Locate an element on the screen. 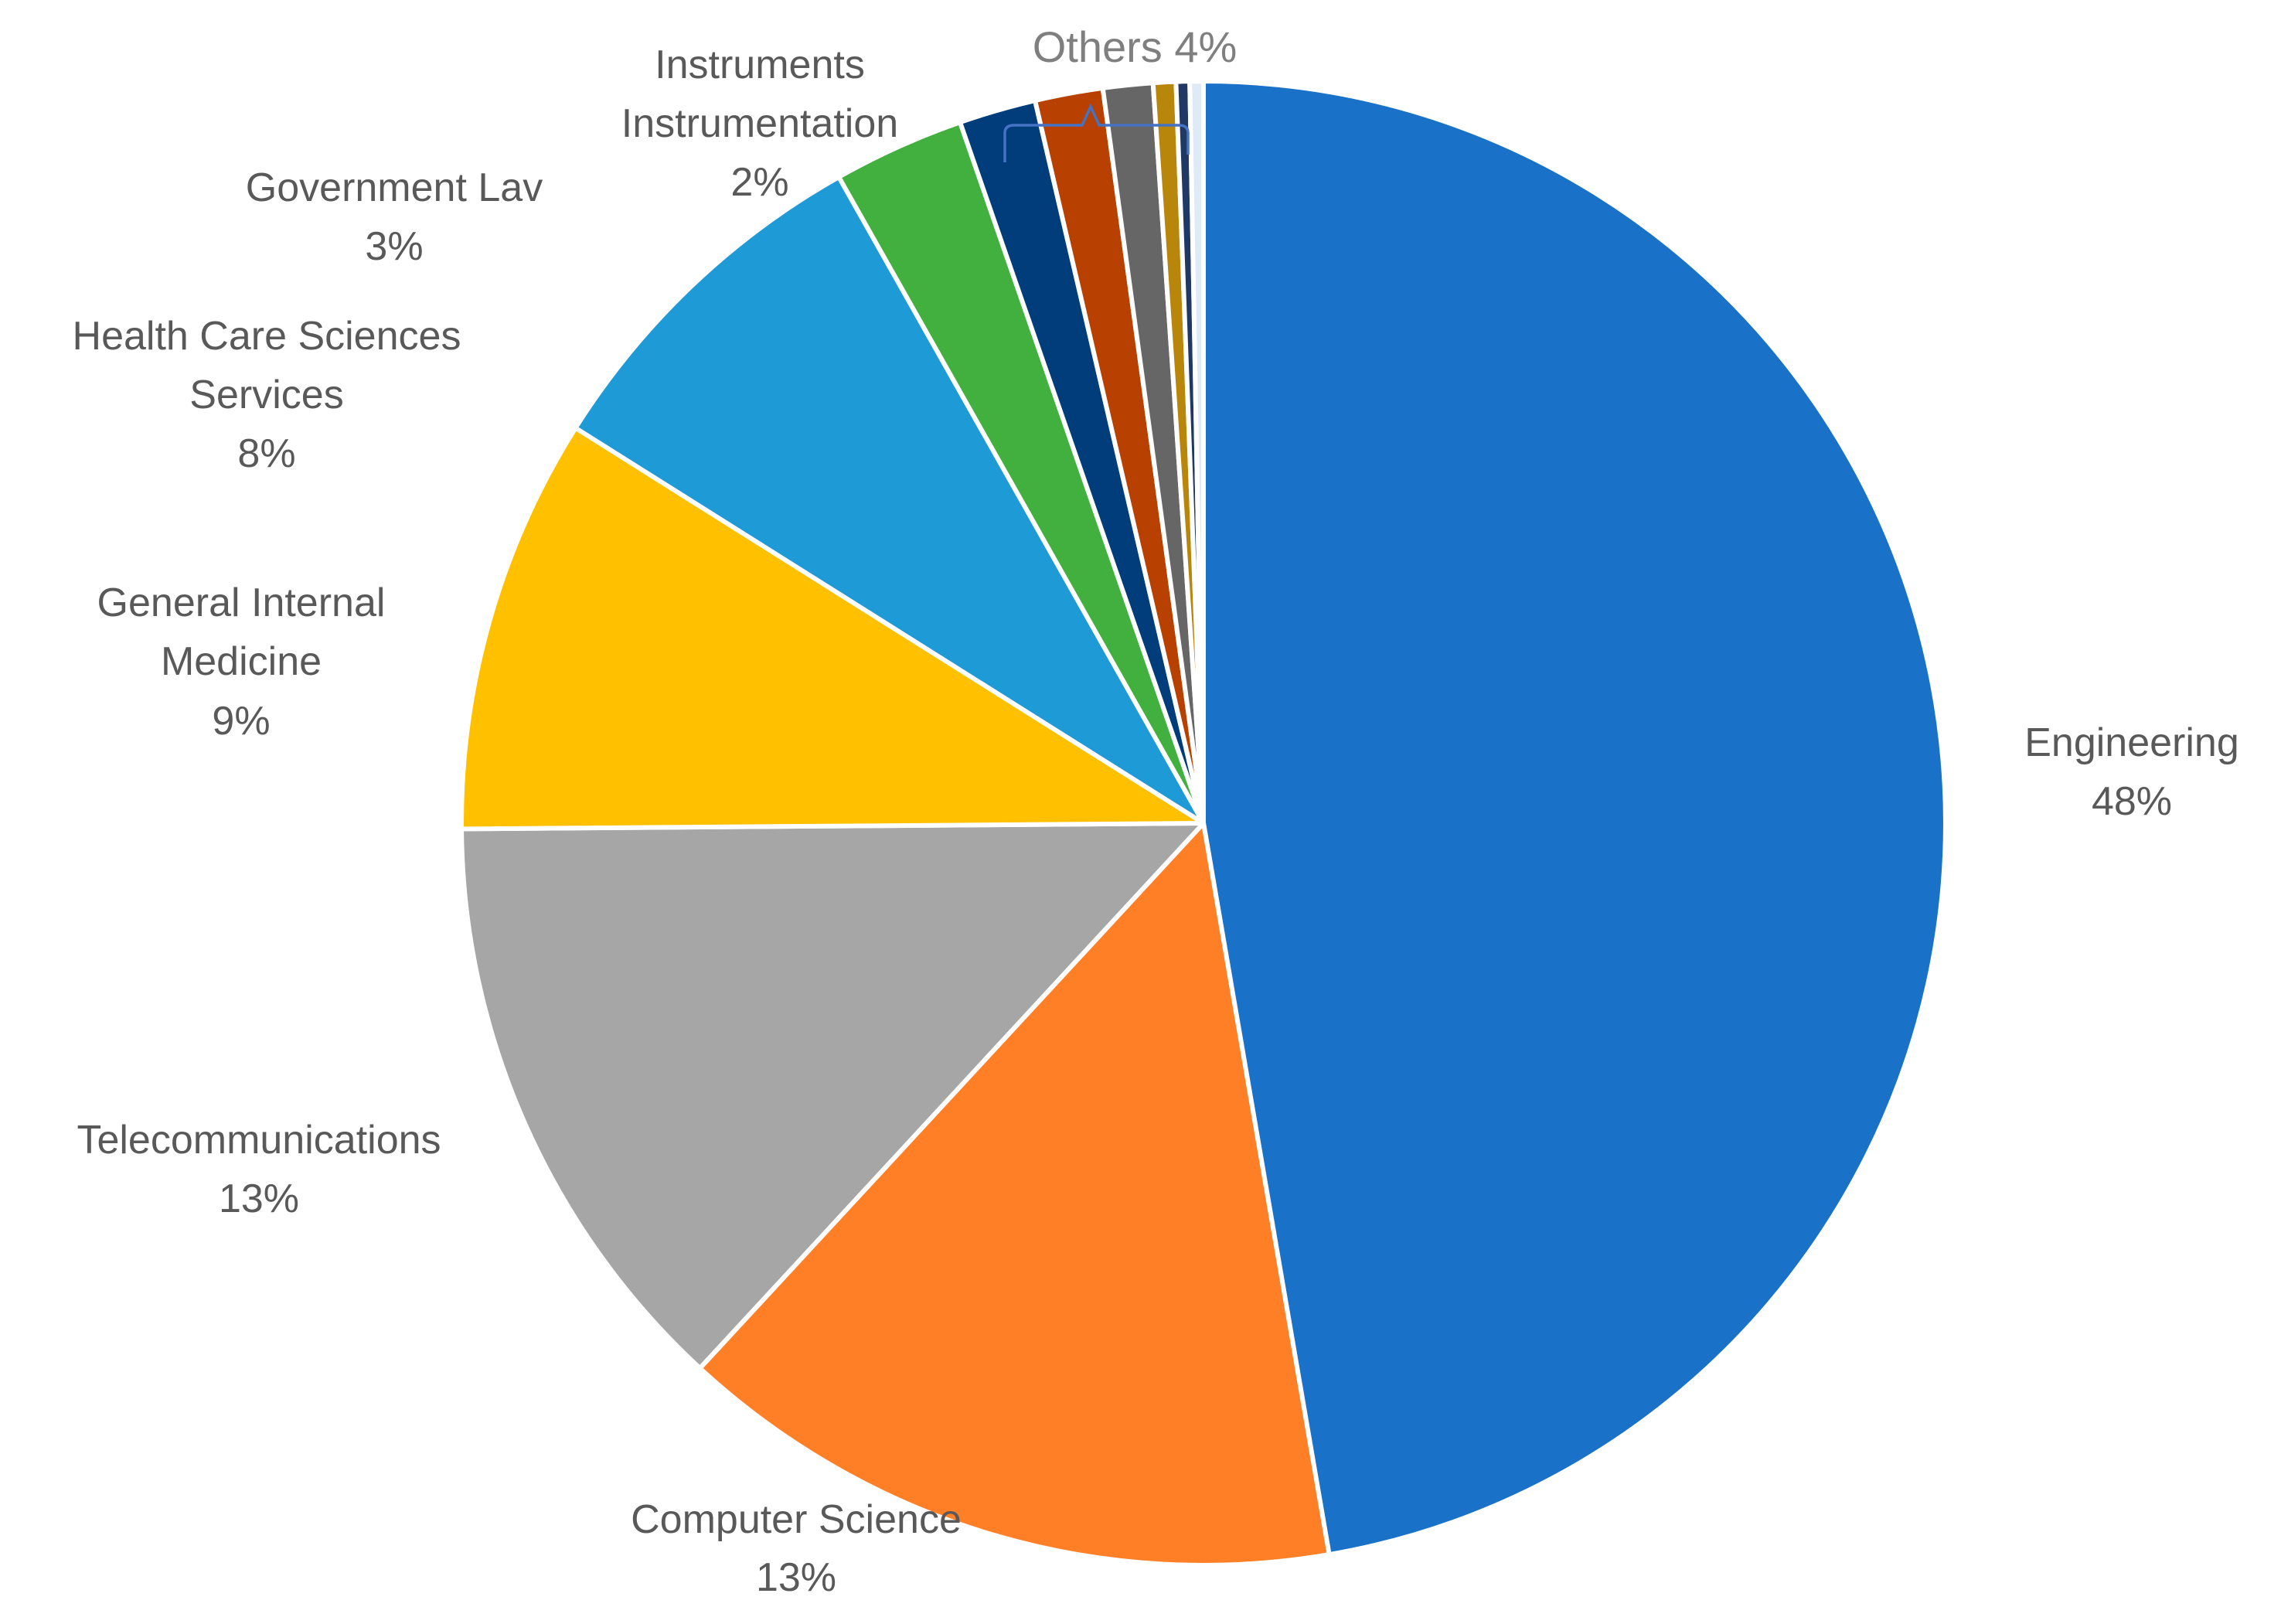  label-health-care-sciences: Health Care Sciences Services 8% is located at coordinates (267, 395).